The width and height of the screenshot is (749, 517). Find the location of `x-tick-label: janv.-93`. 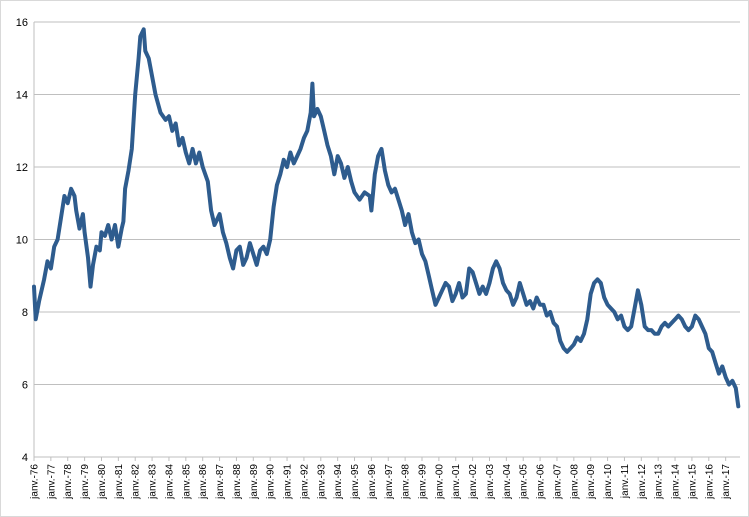

x-tick-label: janv.-93 is located at coordinates (321, 482).